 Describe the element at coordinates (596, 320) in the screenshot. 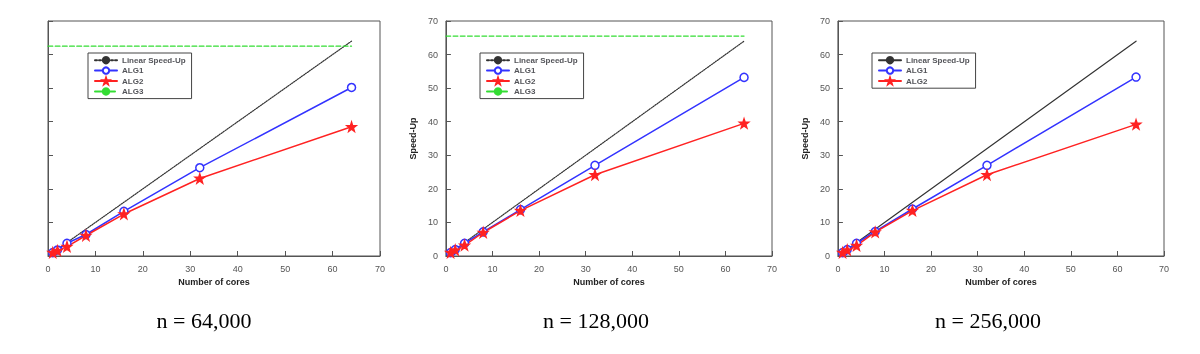

I see `text: n = 128,000` at that location.